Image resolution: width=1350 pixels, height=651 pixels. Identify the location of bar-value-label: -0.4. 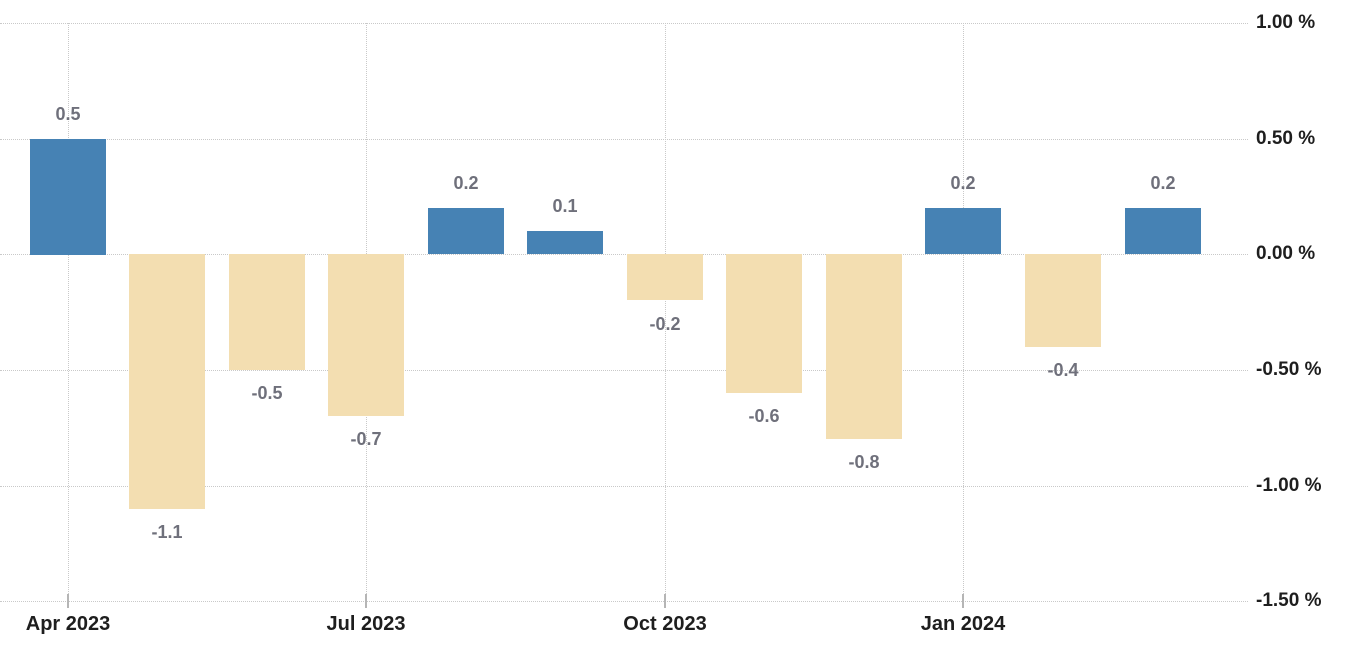
(1063, 370).